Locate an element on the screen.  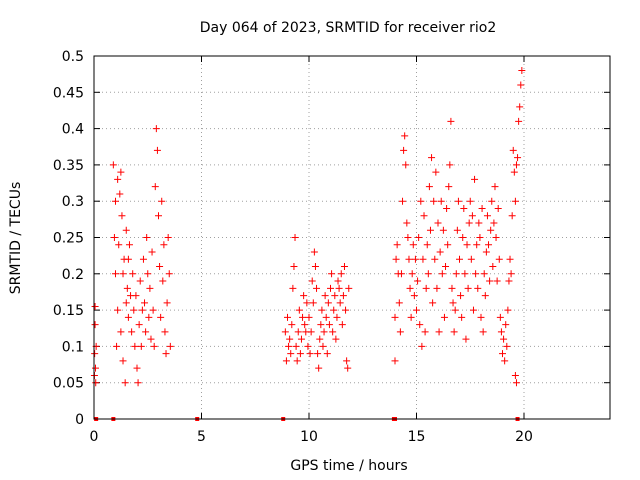
y-tick-label: 0.25 is located at coordinates (68, 239).